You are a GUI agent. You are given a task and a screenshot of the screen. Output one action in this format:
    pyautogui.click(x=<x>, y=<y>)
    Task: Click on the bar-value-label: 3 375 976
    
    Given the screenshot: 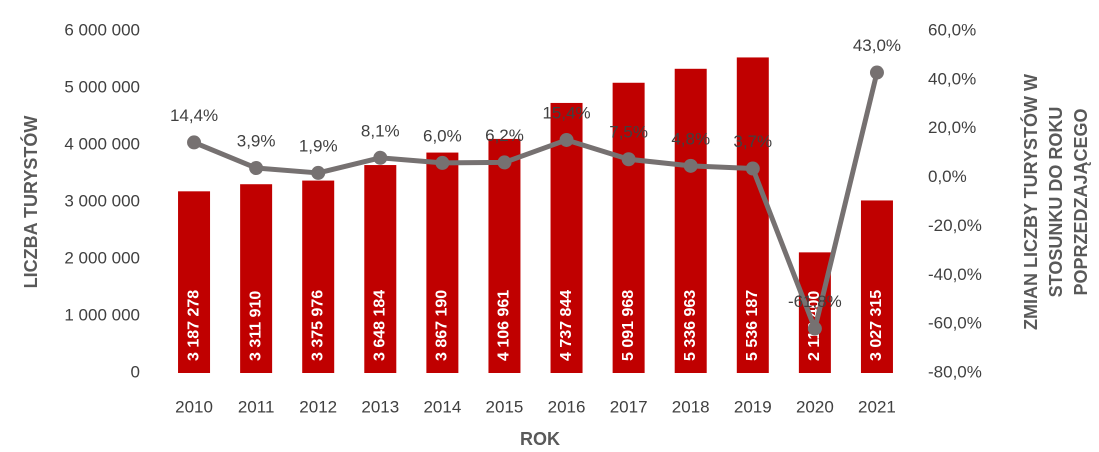 What is the action you would take?
    pyautogui.click(x=317, y=325)
    